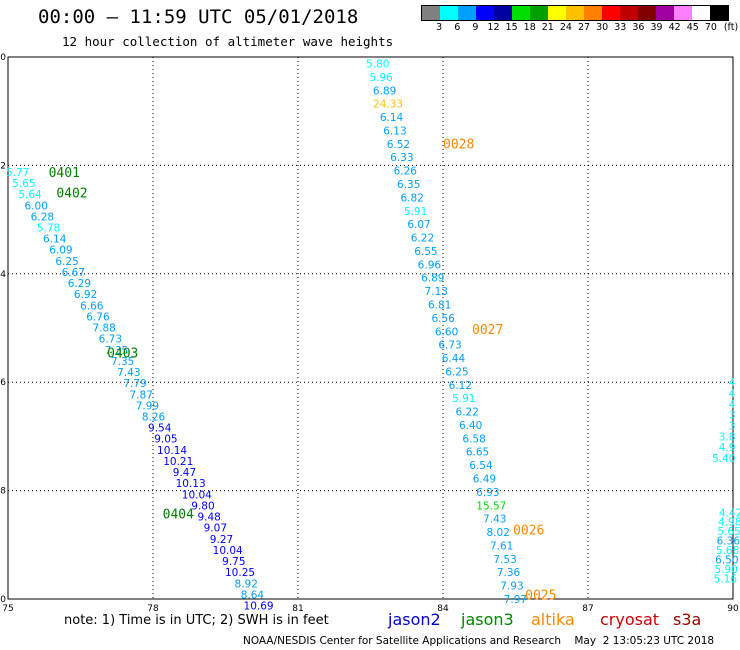 The width and height of the screenshot is (740, 650). What do you see at coordinates (17, 173) in the screenshot?
I see `wave-height-value: 5.77` at bounding box center [17, 173].